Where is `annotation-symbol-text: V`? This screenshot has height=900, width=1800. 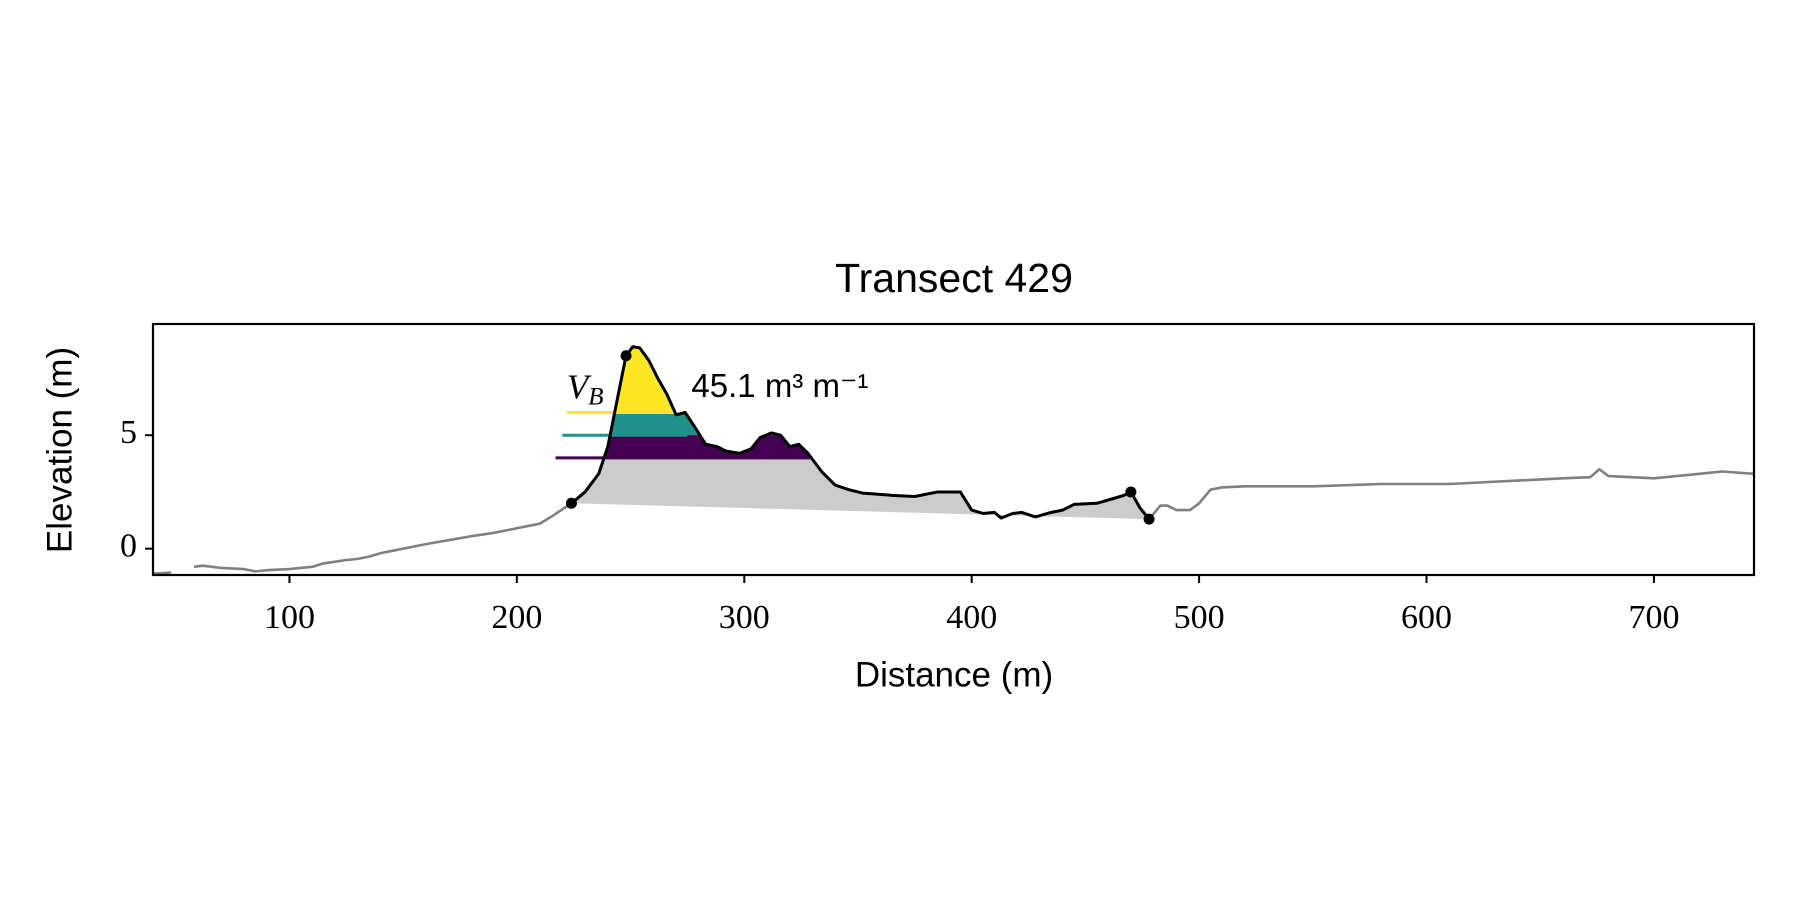 annotation-symbol-text: V is located at coordinates (579, 387).